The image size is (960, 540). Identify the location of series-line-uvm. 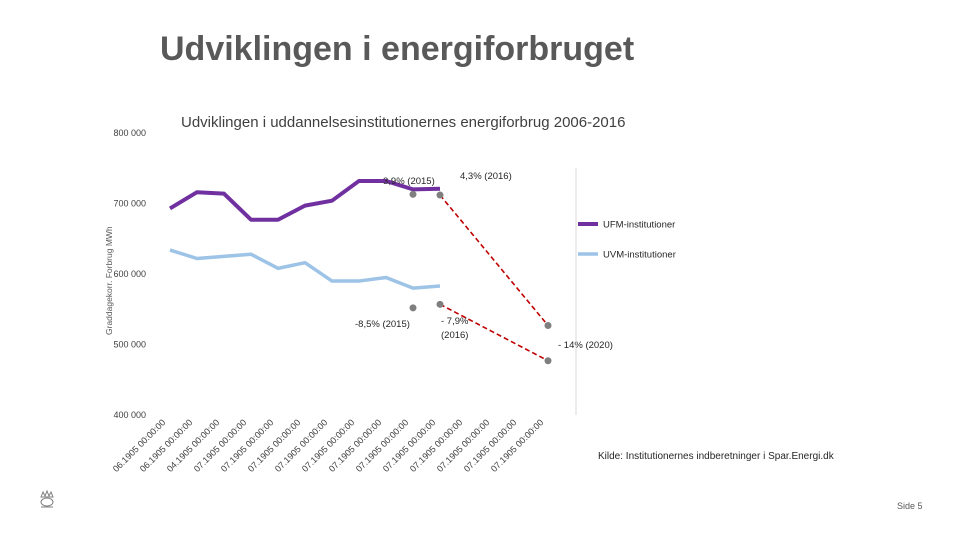
(305, 269).